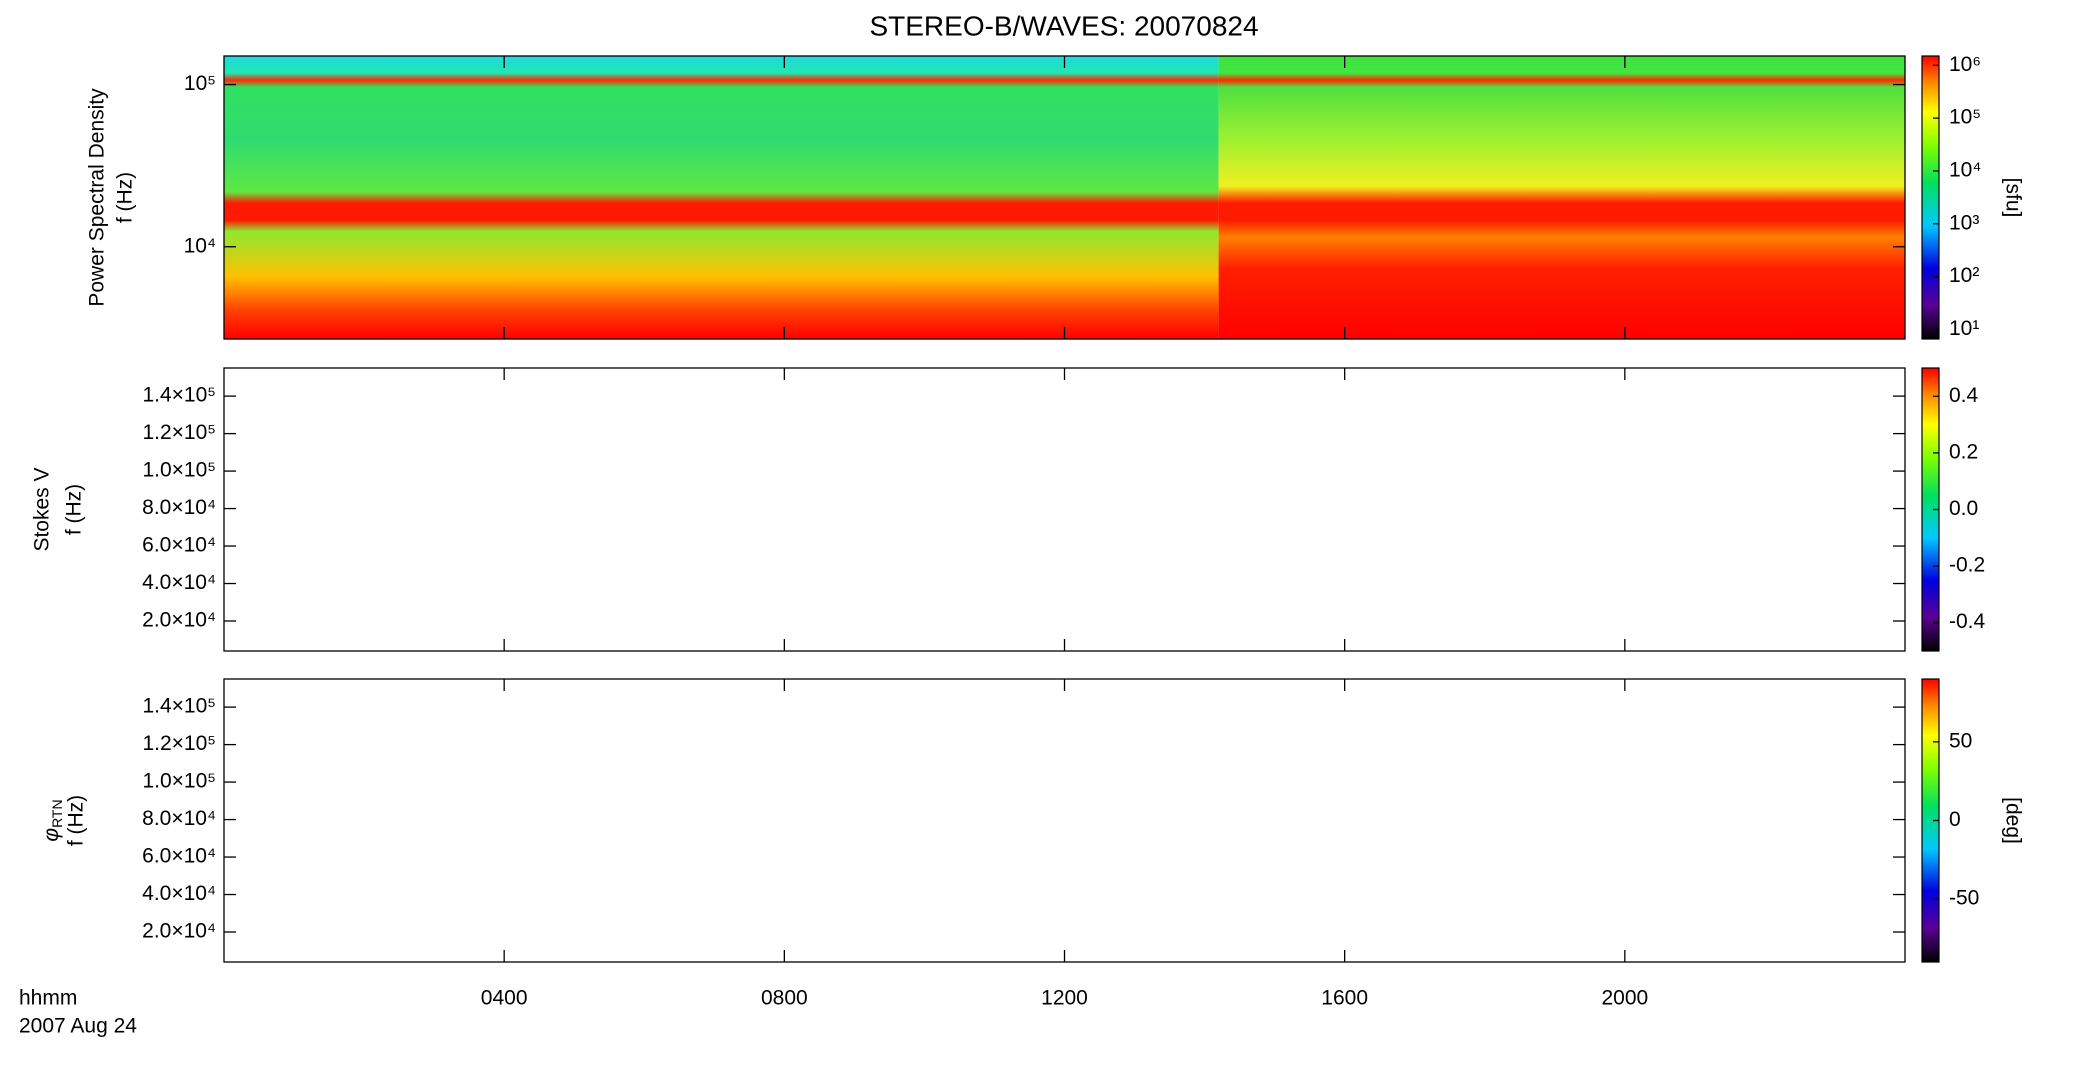 The image size is (2096, 1080). What do you see at coordinates (1960, 740) in the screenshot?
I see `colorbar-tick-label: 50` at bounding box center [1960, 740].